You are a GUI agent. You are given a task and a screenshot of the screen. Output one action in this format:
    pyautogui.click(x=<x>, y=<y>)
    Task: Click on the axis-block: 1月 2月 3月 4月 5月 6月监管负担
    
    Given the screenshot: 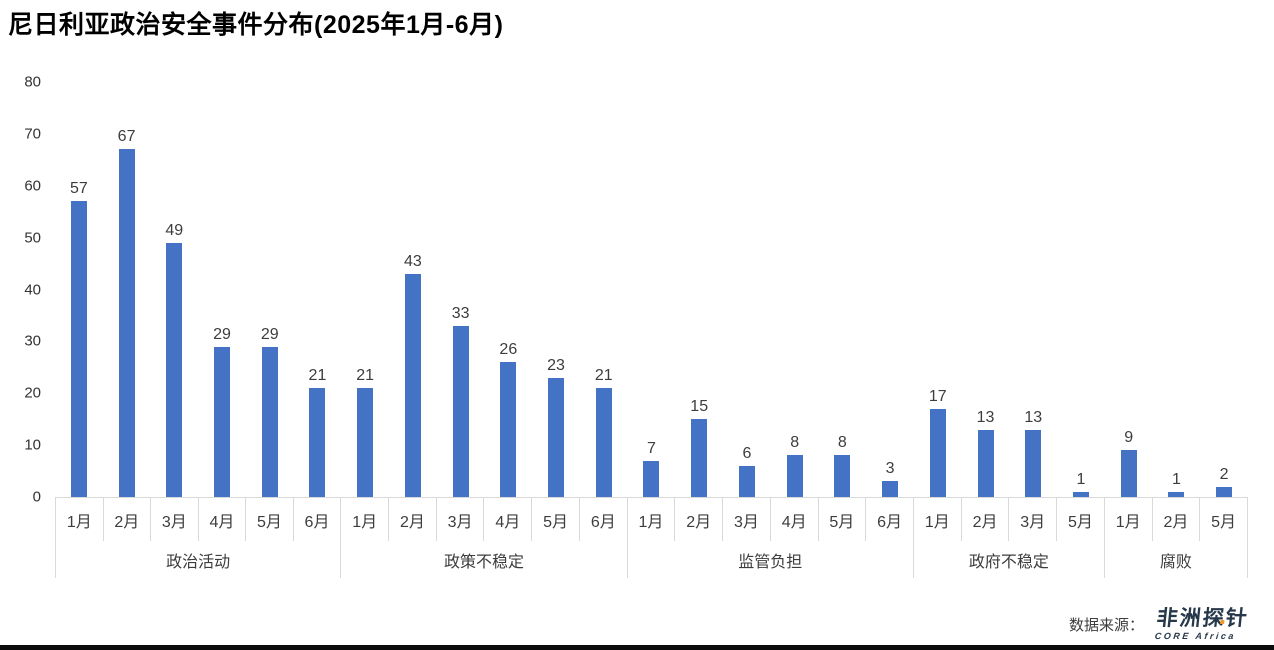 What is the action you would take?
    pyautogui.click(x=770, y=537)
    